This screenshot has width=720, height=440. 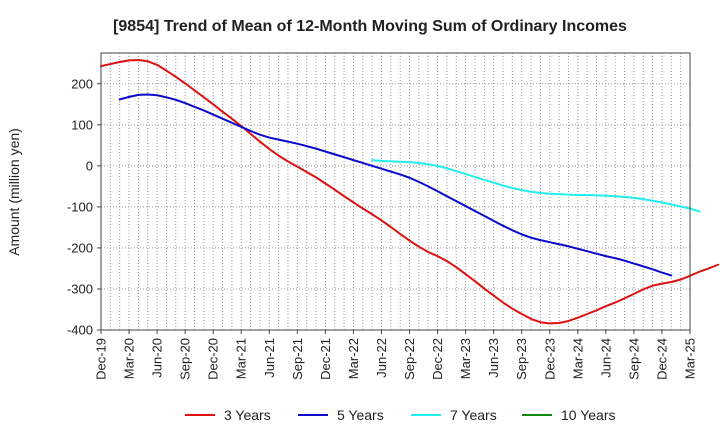 What do you see at coordinates (409, 359) in the screenshot?
I see `x-tick-label: Sep-22` at bounding box center [409, 359].